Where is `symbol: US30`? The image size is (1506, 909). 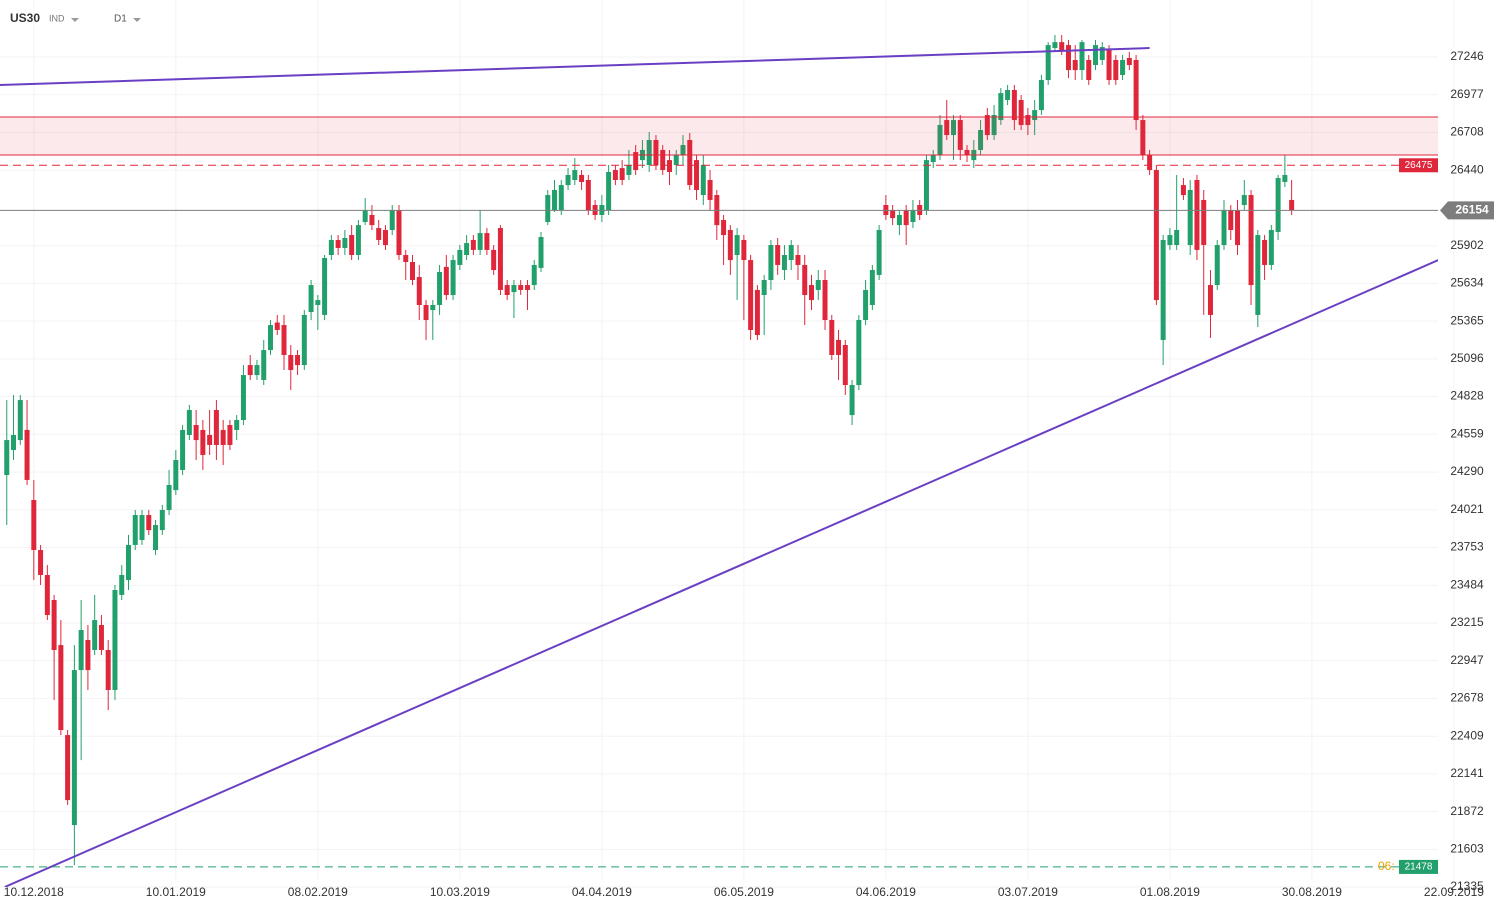
symbol: US30 is located at coordinates (25, 18).